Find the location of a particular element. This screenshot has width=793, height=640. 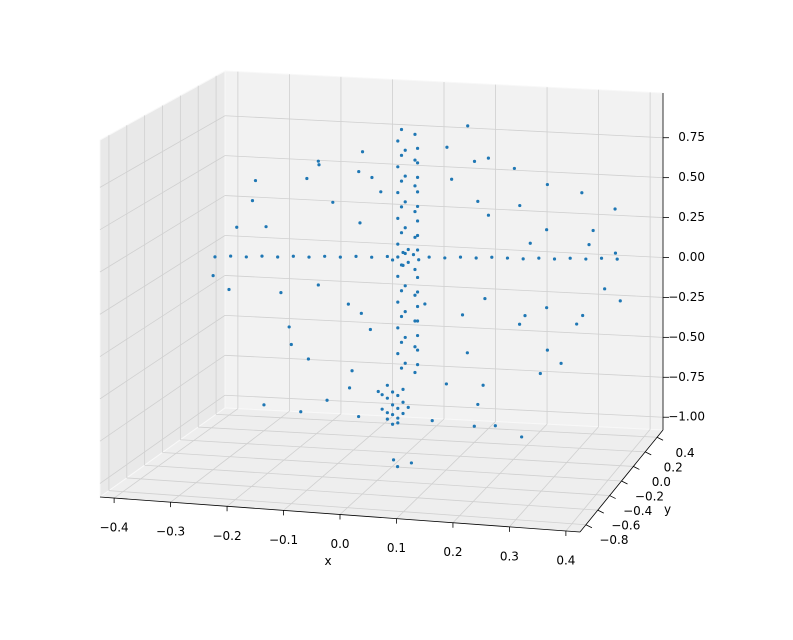

x-tick-label: 0.1 is located at coordinates (396, 548).